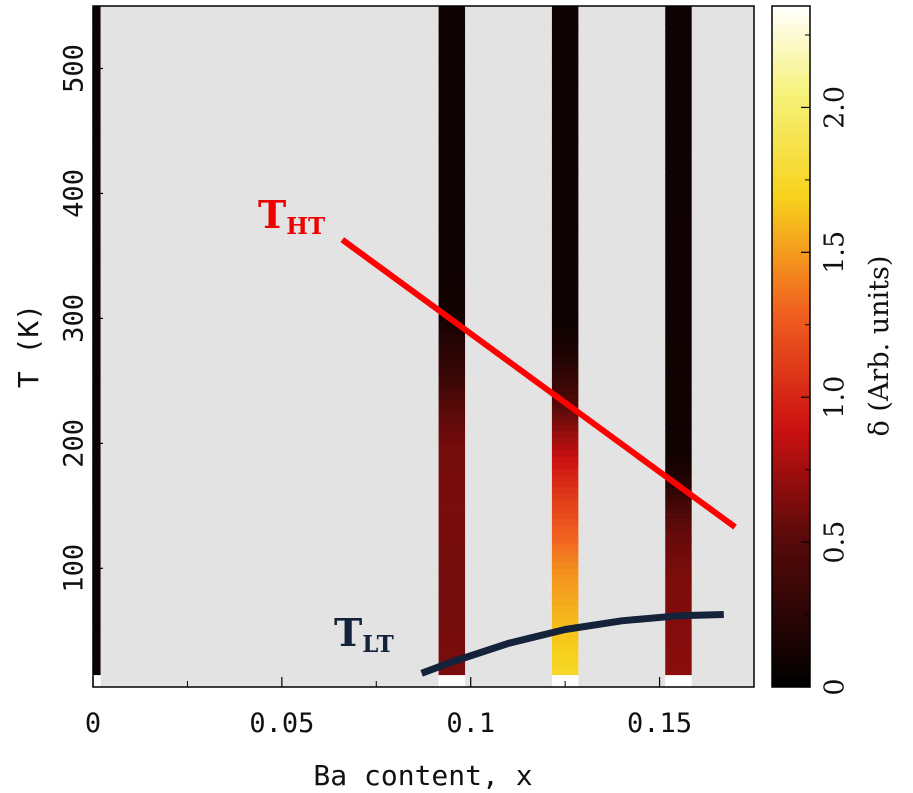 This screenshot has width=913, height=793. Describe the element at coordinates (364, 634) in the screenshot. I see `svg-text: TLT` at that location.